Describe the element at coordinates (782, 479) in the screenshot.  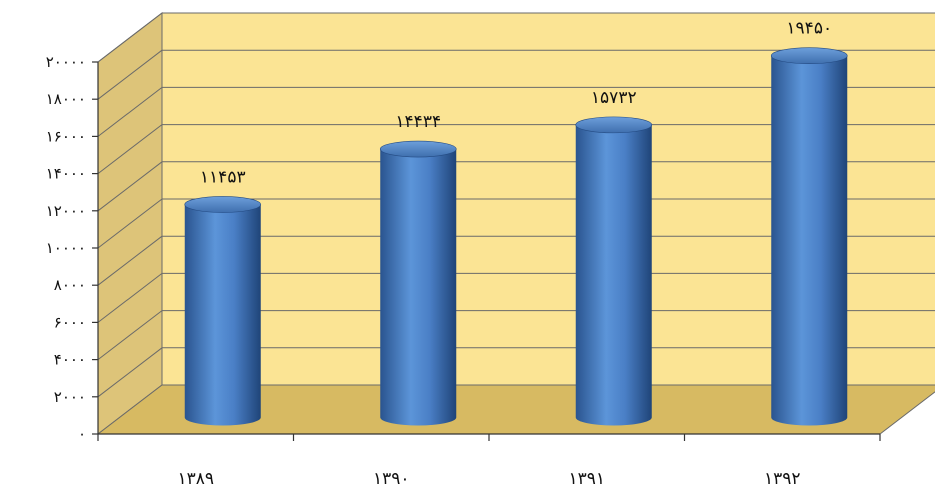
I see `x-category-label: ۱۳۹۲` at that location.